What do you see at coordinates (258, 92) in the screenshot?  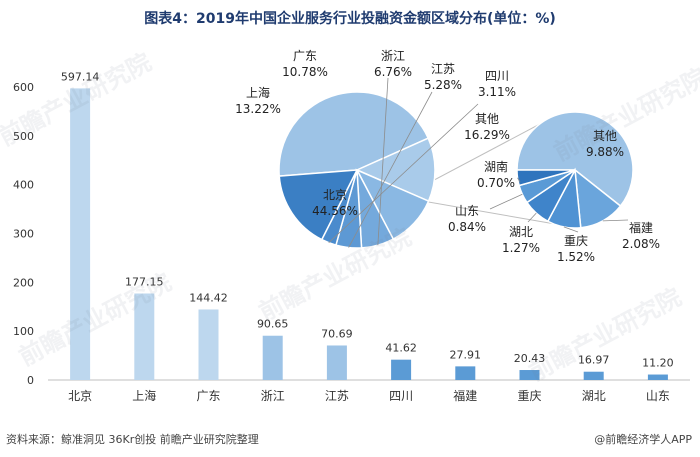 I see `main-pie-label: 上海` at bounding box center [258, 92].